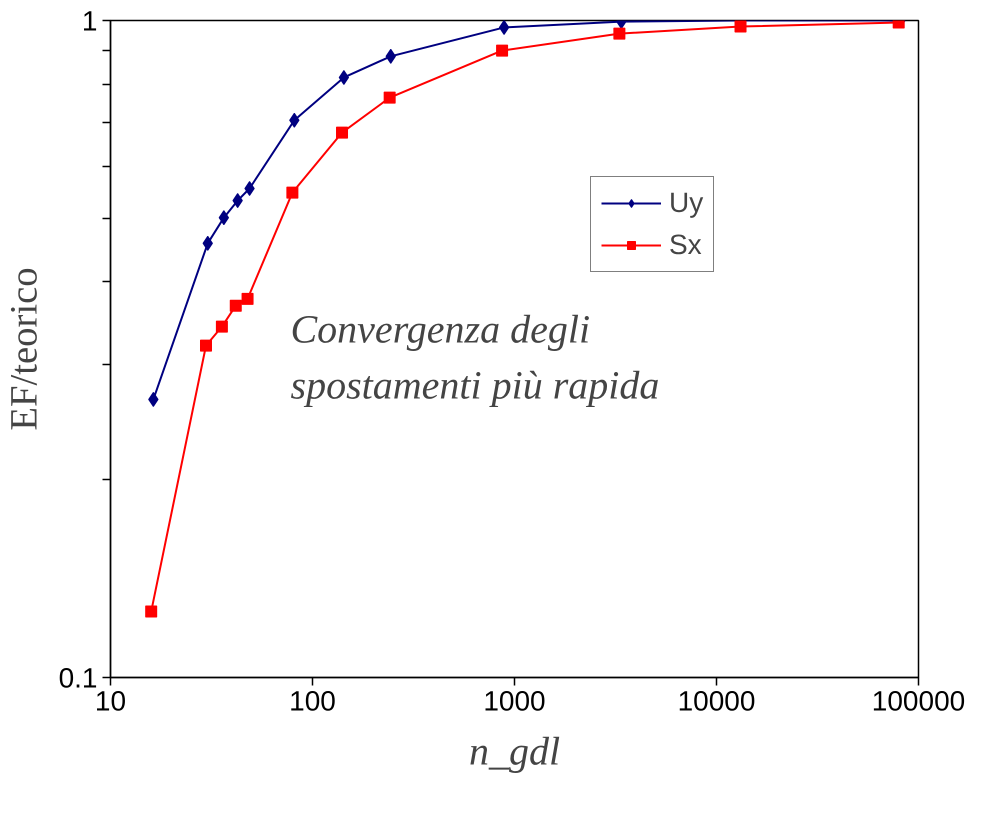  I want to click on y-tick-label: 1, so click(90, 21).